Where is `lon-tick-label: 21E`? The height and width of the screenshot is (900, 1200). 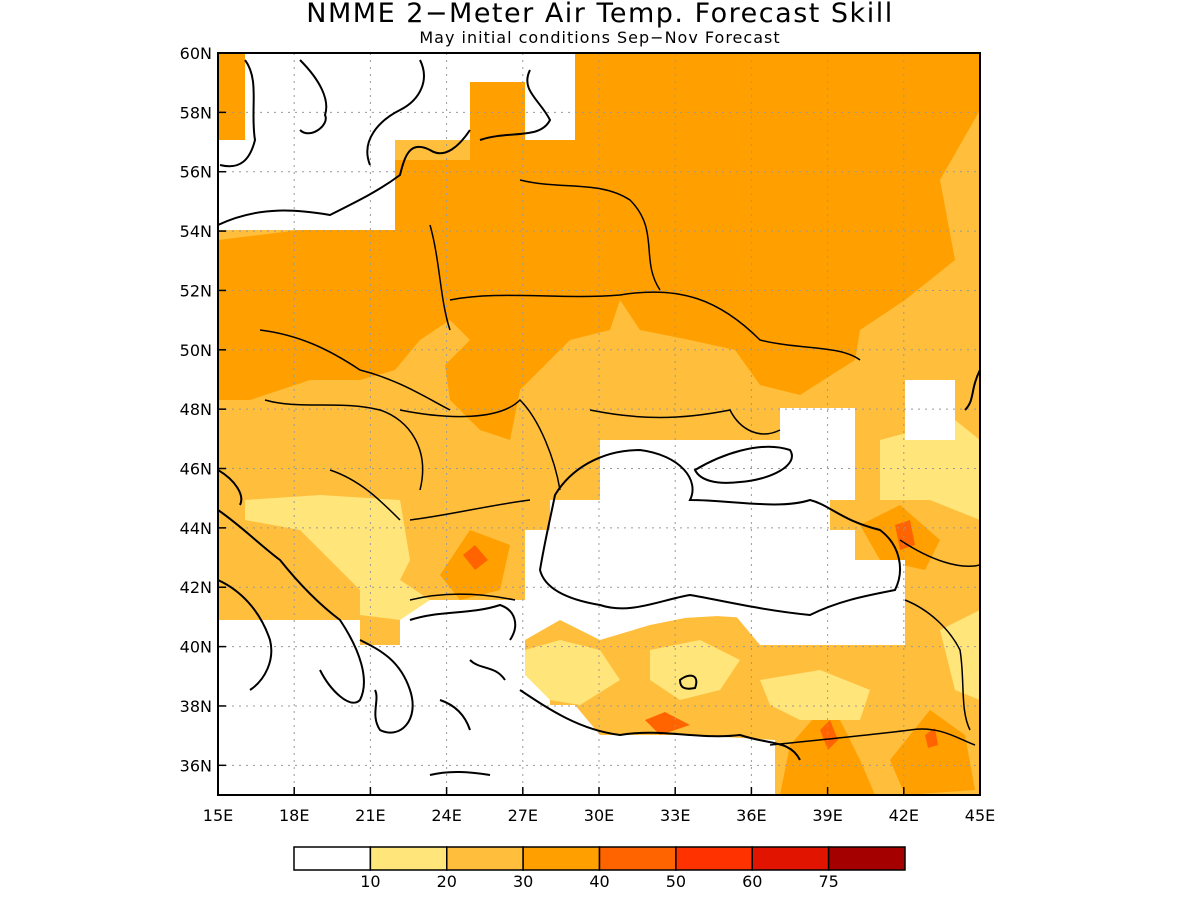 lon-tick-label: 21E is located at coordinates (370, 815).